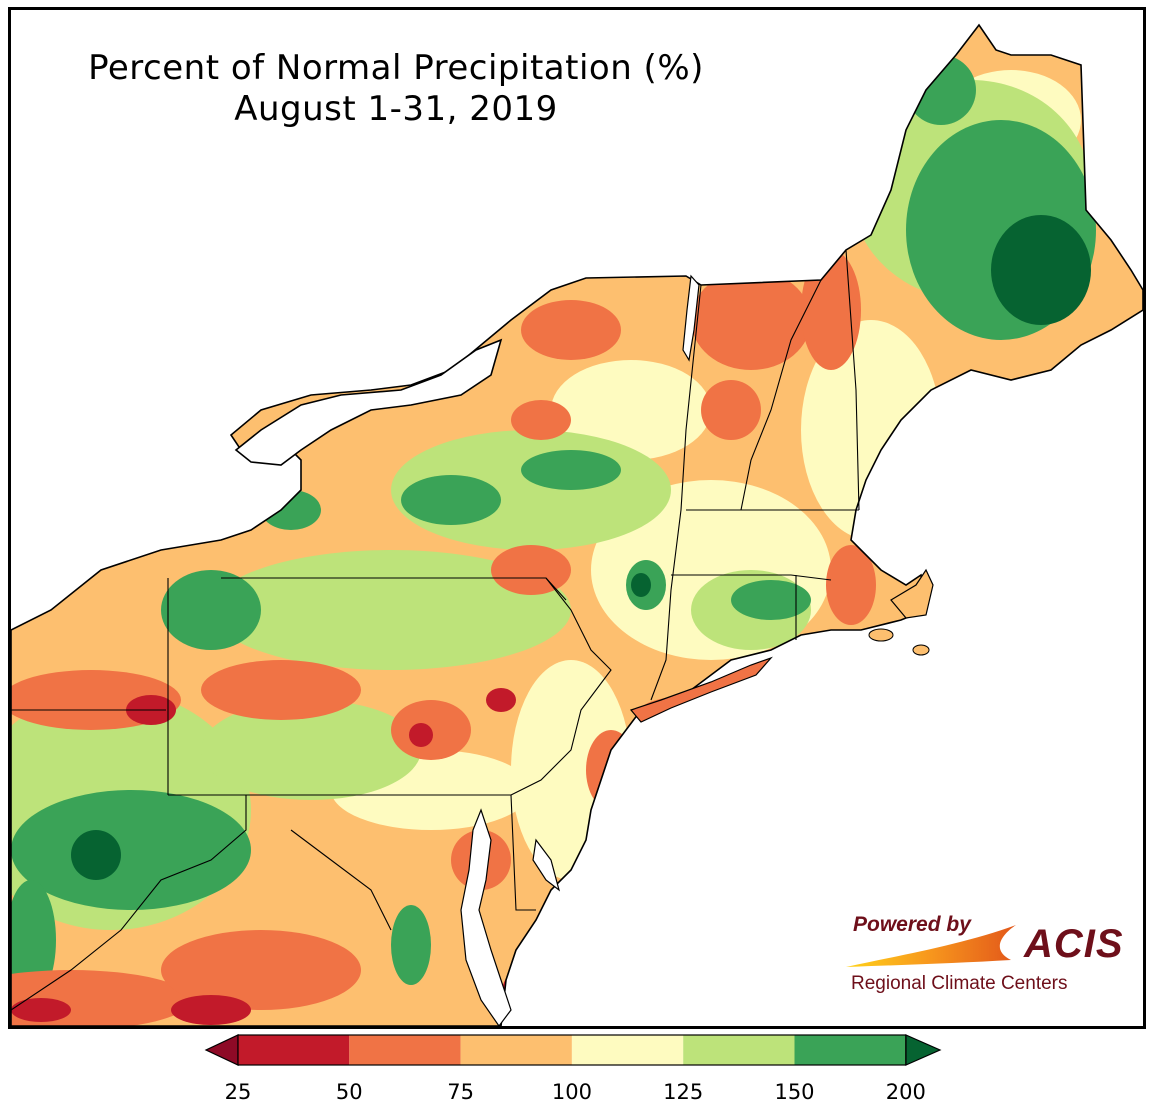  I want to click on legend-bins, so click(572, 1050).